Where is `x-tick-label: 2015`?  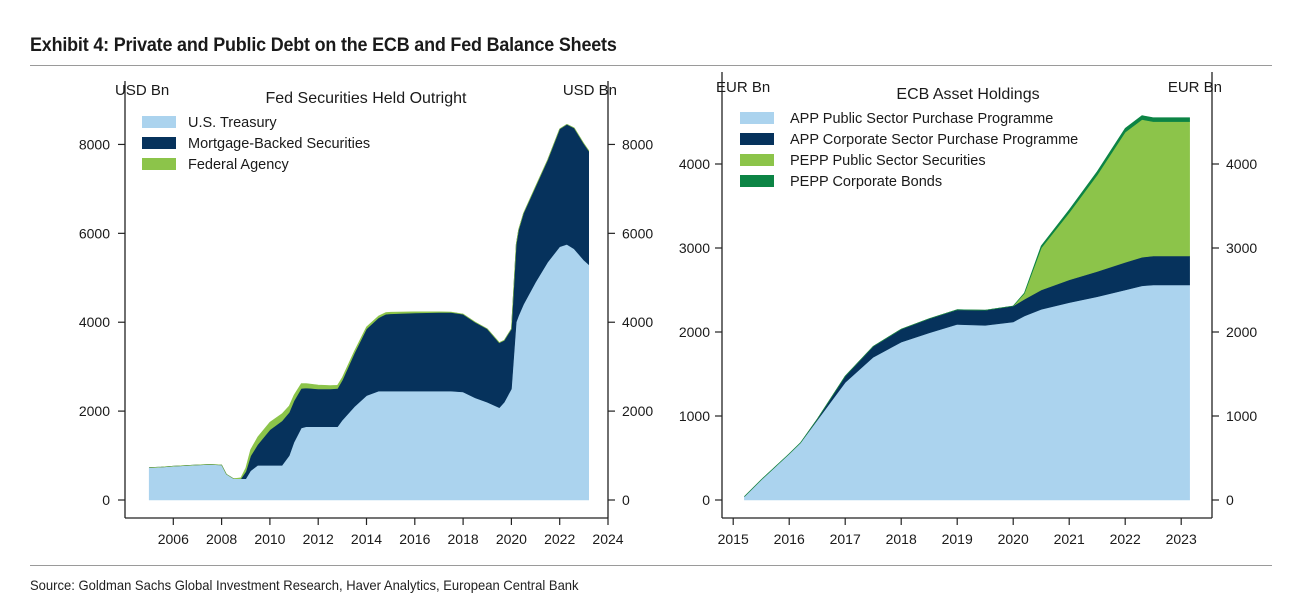 x-tick-label: 2015 is located at coordinates (733, 539).